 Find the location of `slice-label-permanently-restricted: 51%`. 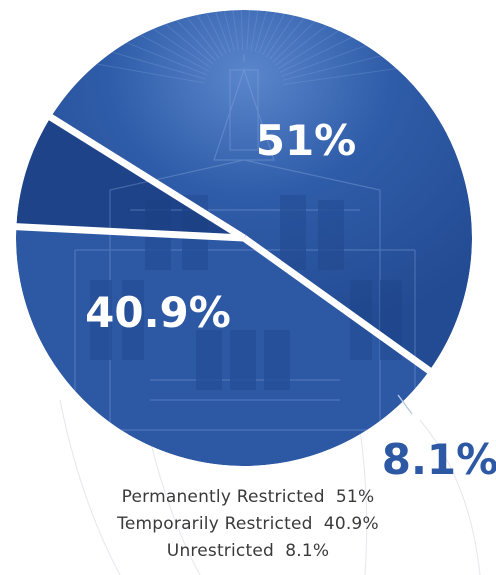

slice-label-permanently-restricted: 51% is located at coordinates (306, 140).